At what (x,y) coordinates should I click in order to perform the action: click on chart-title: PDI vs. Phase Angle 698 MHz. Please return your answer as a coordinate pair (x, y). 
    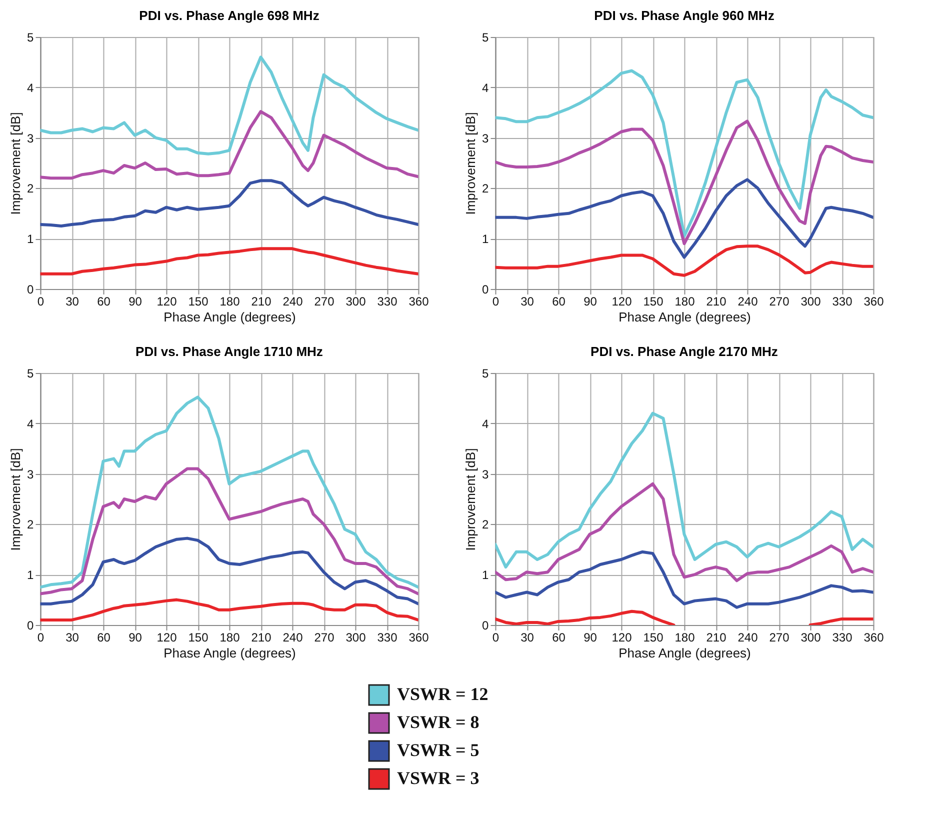
    Looking at the image, I should click on (229, 15).